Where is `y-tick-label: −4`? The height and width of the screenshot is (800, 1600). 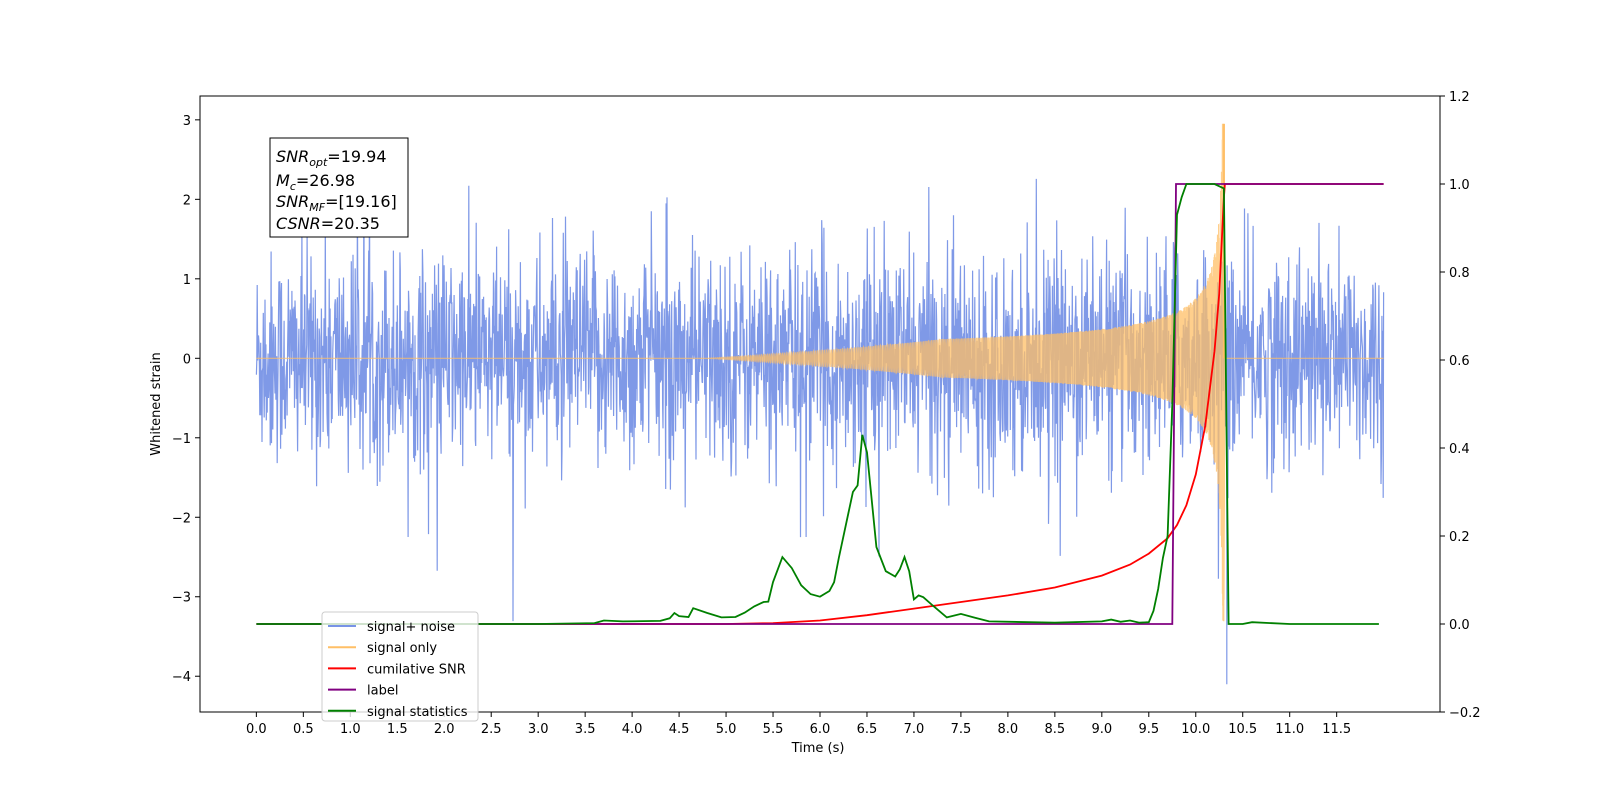 y-tick-label: −4 is located at coordinates (181, 677).